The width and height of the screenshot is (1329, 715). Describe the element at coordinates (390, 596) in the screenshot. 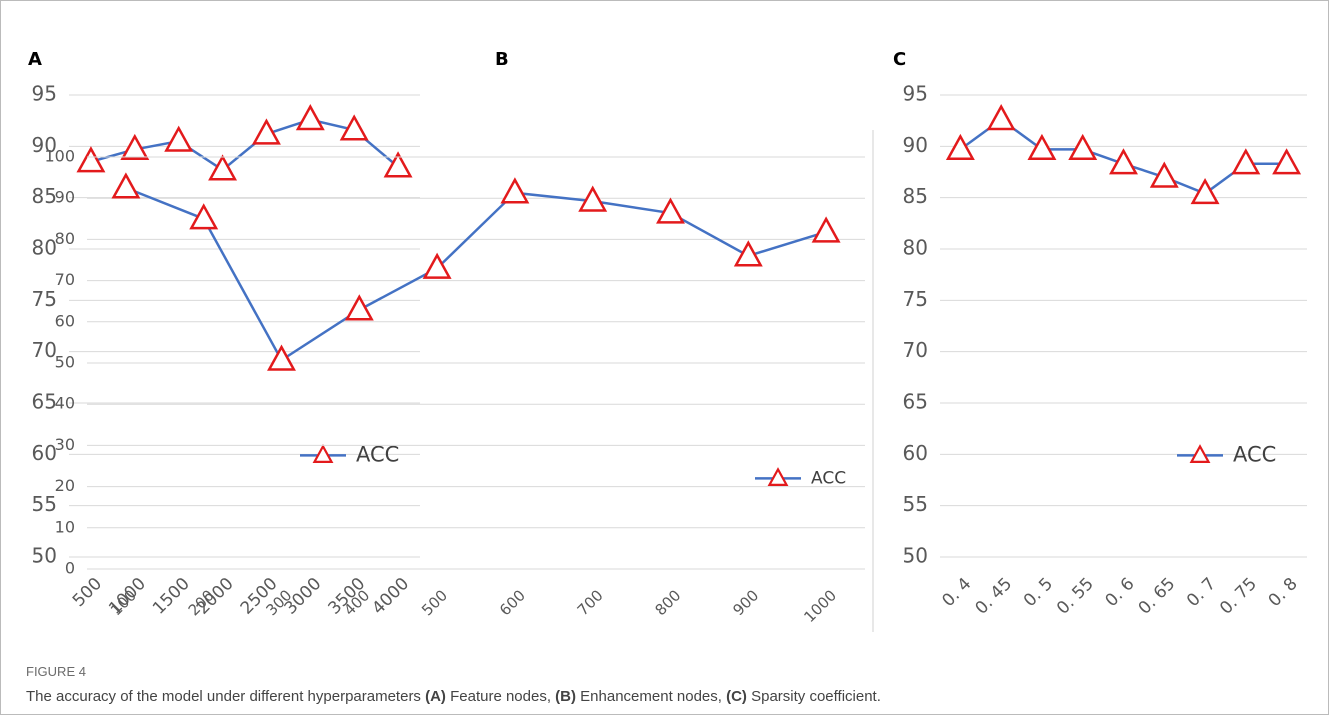

I see `x-tick-label: 4000` at that location.